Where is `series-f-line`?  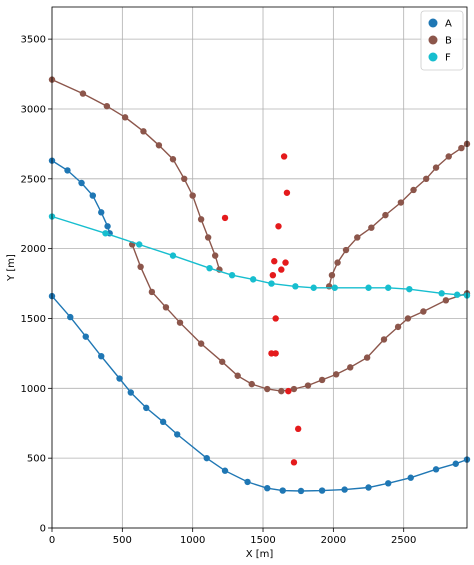
series-f-line is located at coordinates (259, 256).